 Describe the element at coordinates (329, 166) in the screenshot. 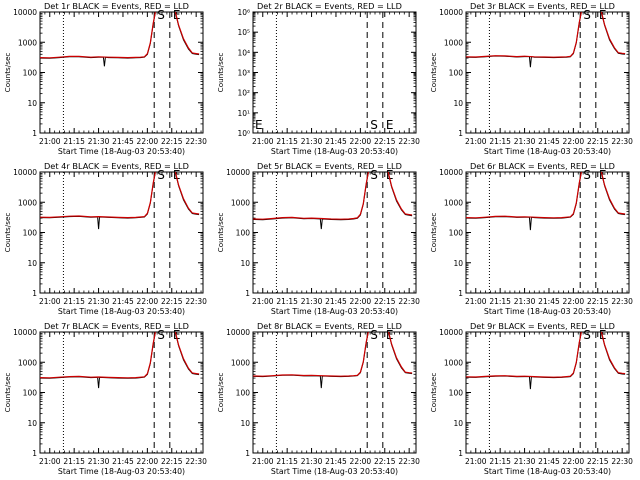

I see `panel-title: Det 5r BLACK = Events, RED = LLD` at that location.